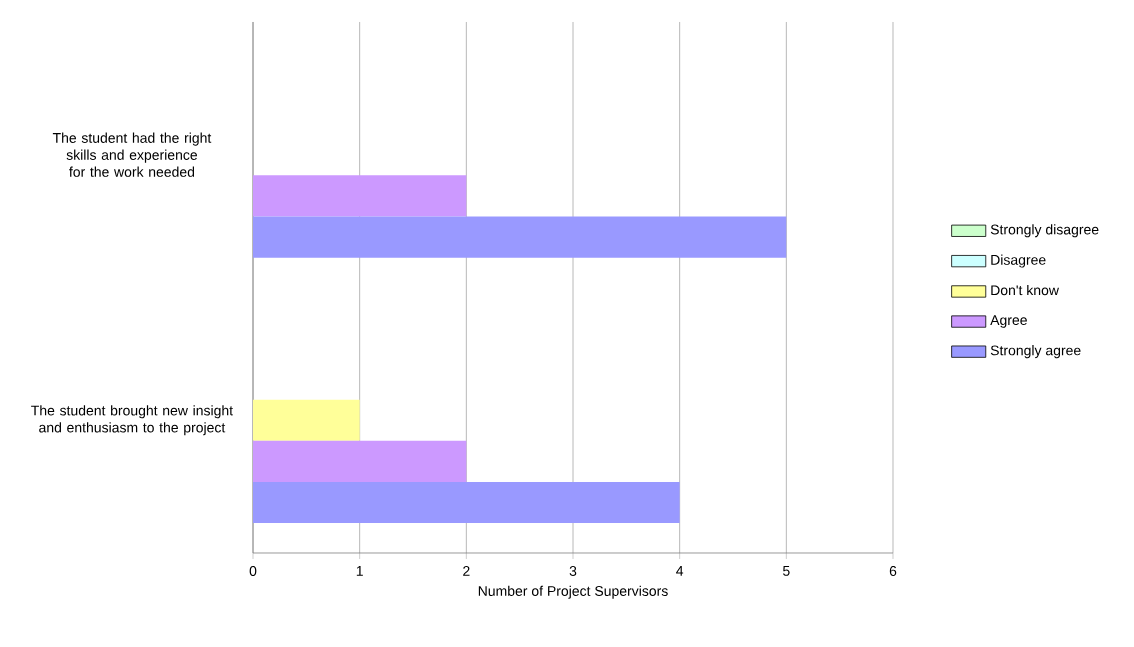  What do you see at coordinates (573, 592) in the screenshot?
I see `x-axis-title: Number of Project Supervisors` at bounding box center [573, 592].